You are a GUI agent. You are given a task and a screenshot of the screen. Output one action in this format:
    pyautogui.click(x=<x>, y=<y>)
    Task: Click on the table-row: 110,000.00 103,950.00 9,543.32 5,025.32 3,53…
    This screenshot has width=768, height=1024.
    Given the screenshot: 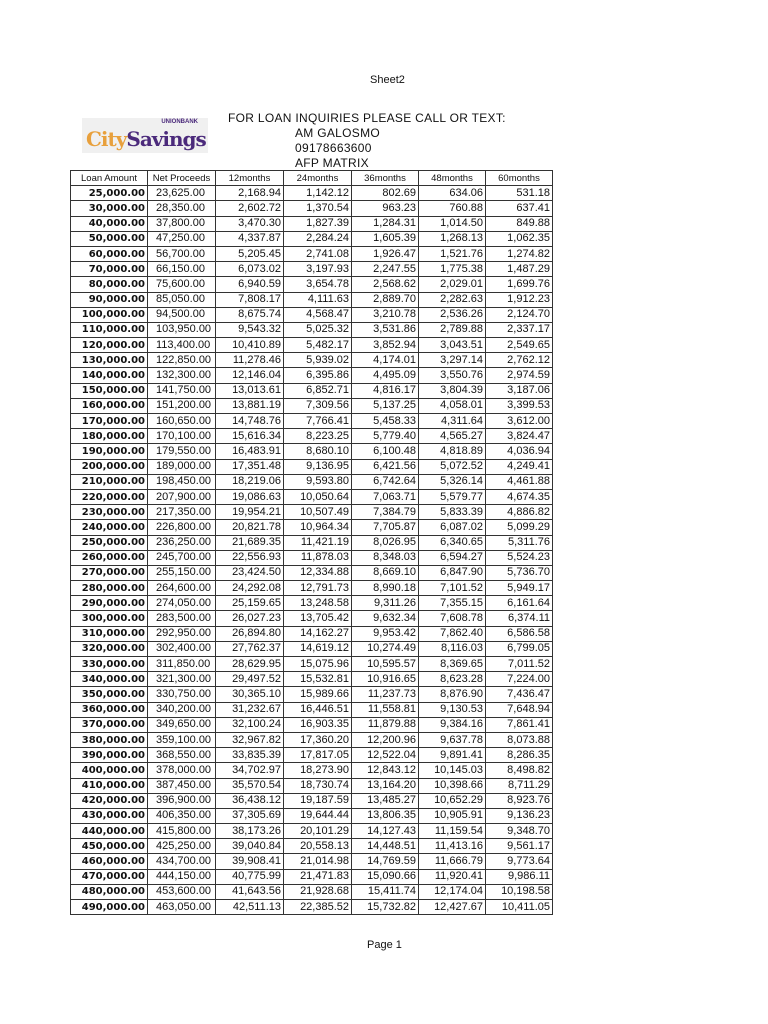 What is the action you would take?
    pyautogui.click(x=311, y=330)
    